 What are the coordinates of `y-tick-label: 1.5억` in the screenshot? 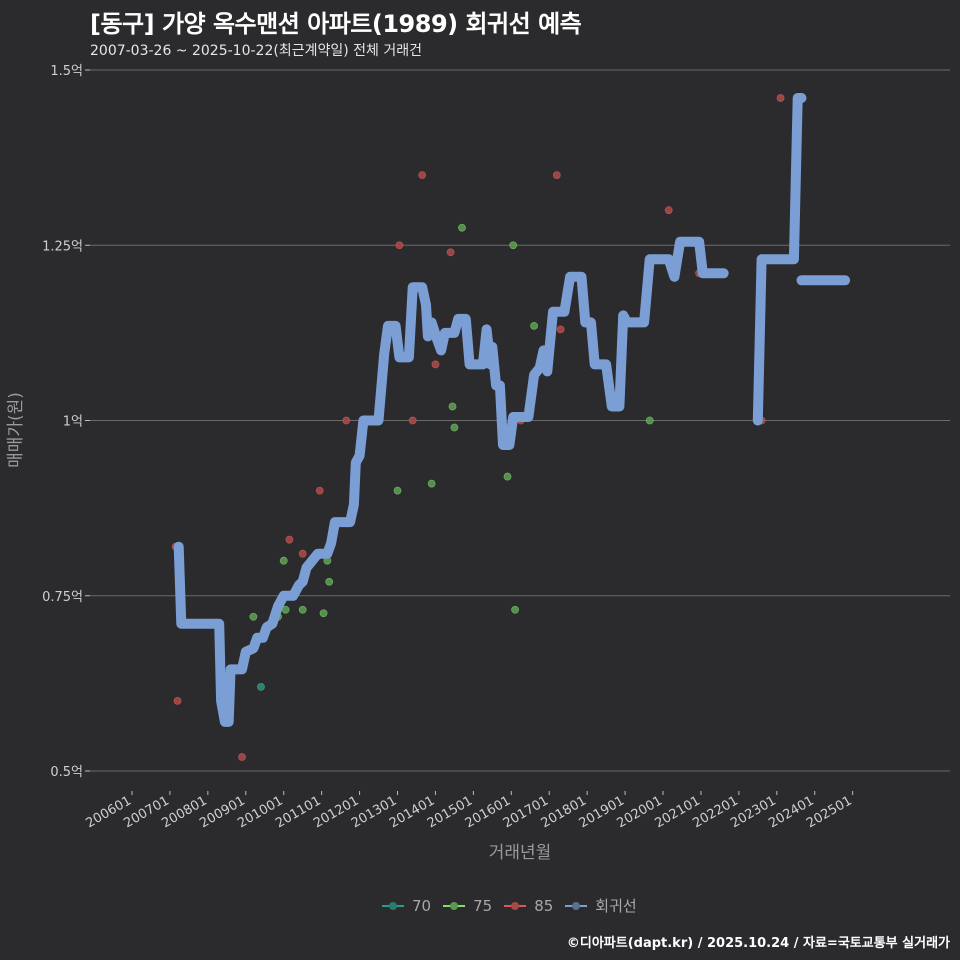 It's located at (66, 71).